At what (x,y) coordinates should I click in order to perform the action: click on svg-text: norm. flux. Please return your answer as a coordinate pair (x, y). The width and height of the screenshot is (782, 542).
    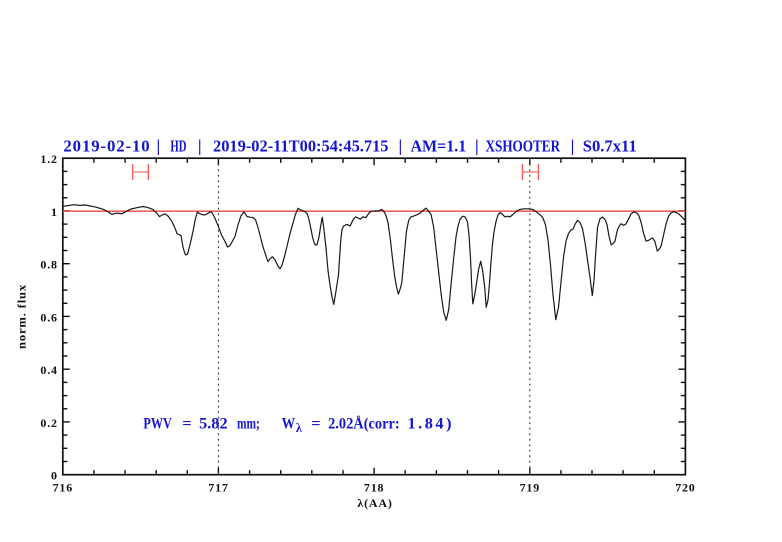
    Looking at the image, I should click on (21, 316).